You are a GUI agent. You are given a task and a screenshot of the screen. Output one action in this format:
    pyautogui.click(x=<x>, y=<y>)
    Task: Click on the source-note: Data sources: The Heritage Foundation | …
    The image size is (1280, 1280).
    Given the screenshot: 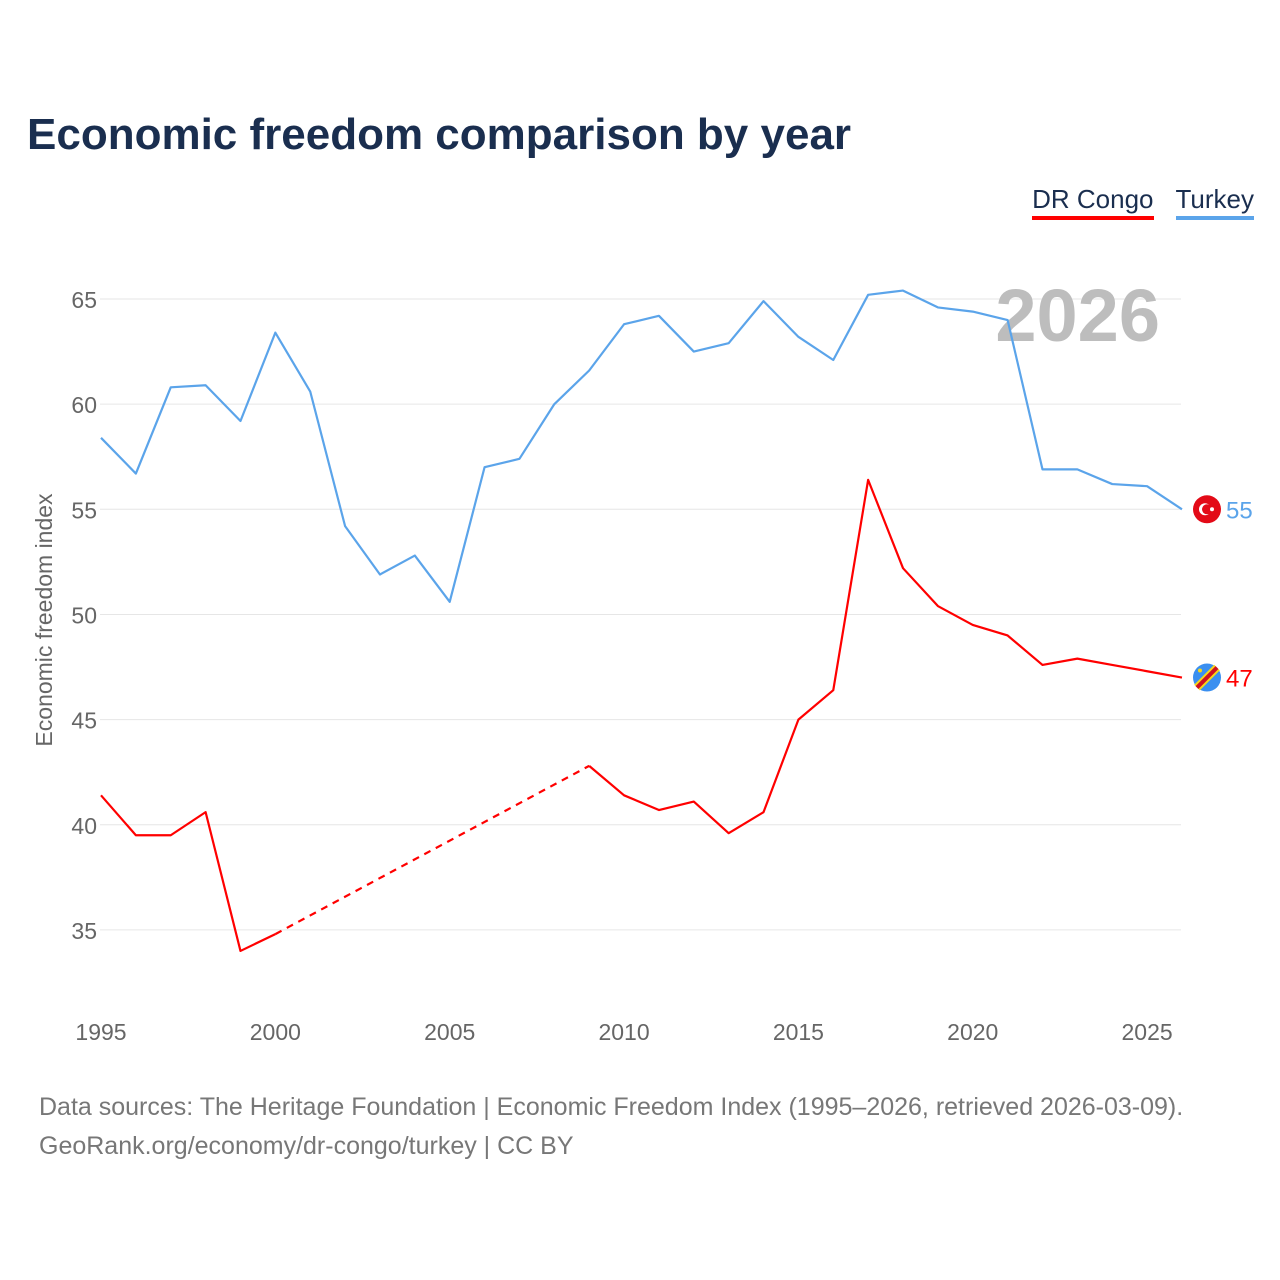 What is the action you would take?
    pyautogui.click(x=611, y=1127)
    